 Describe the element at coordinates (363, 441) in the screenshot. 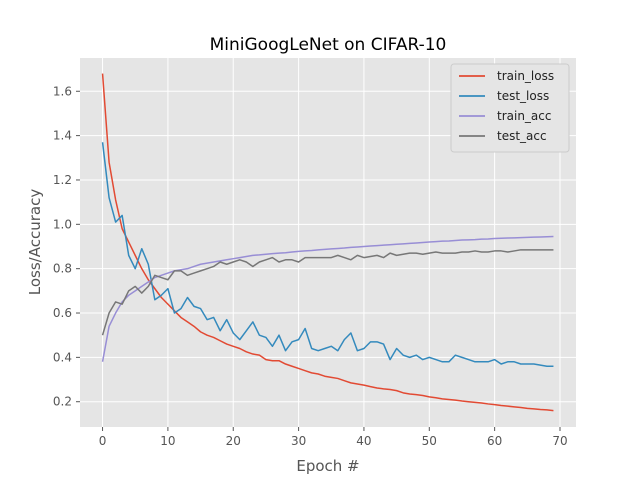

I see `x-tick-label: 40` at that location.